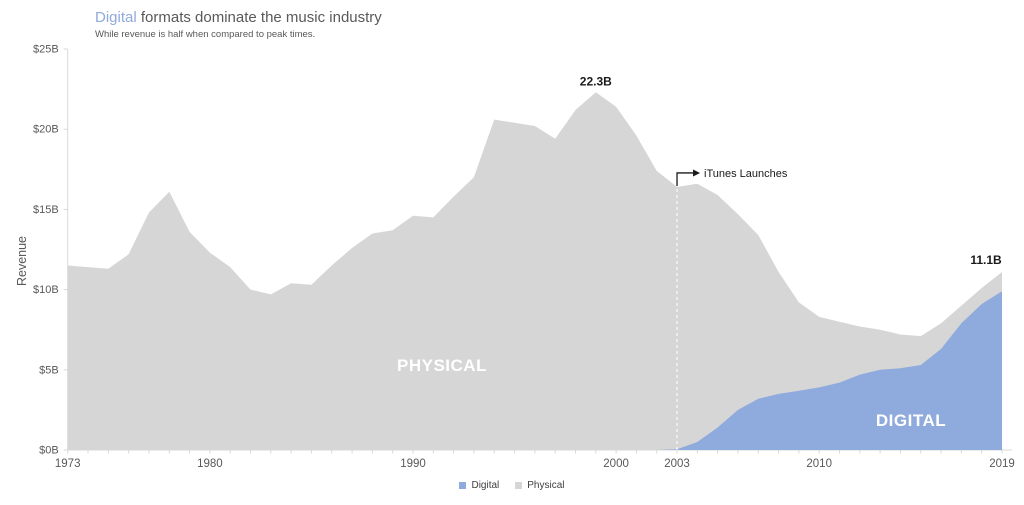 The height and width of the screenshot is (505, 1024). I want to click on chart-title-highlight: Digital, so click(116, 17).